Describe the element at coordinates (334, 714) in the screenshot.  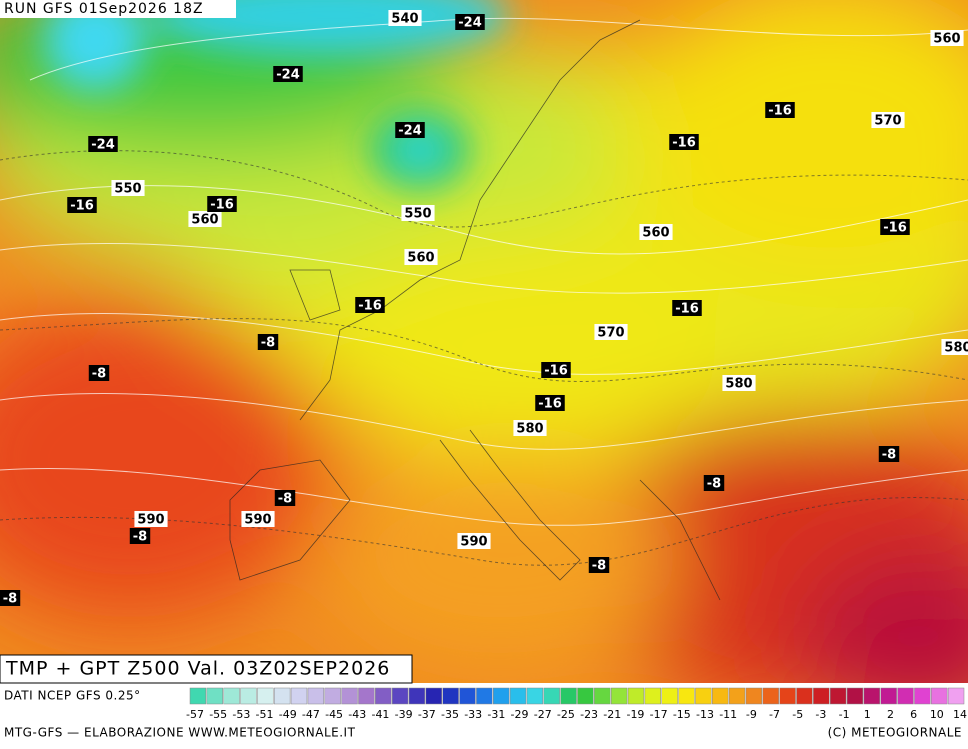
I see `scale-label: -45` at that location.